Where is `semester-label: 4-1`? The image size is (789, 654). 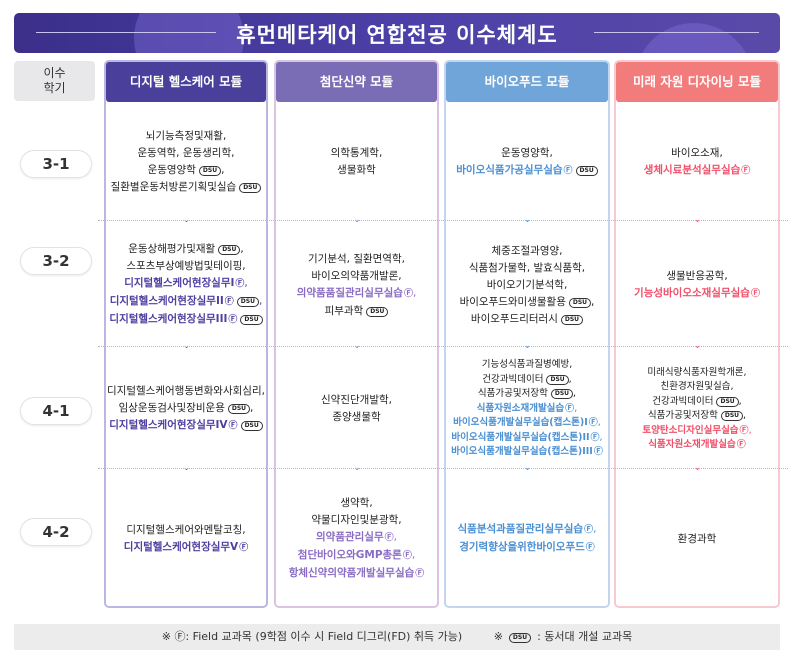 semester-label: 4-1 is located at coordinates (56, 411).